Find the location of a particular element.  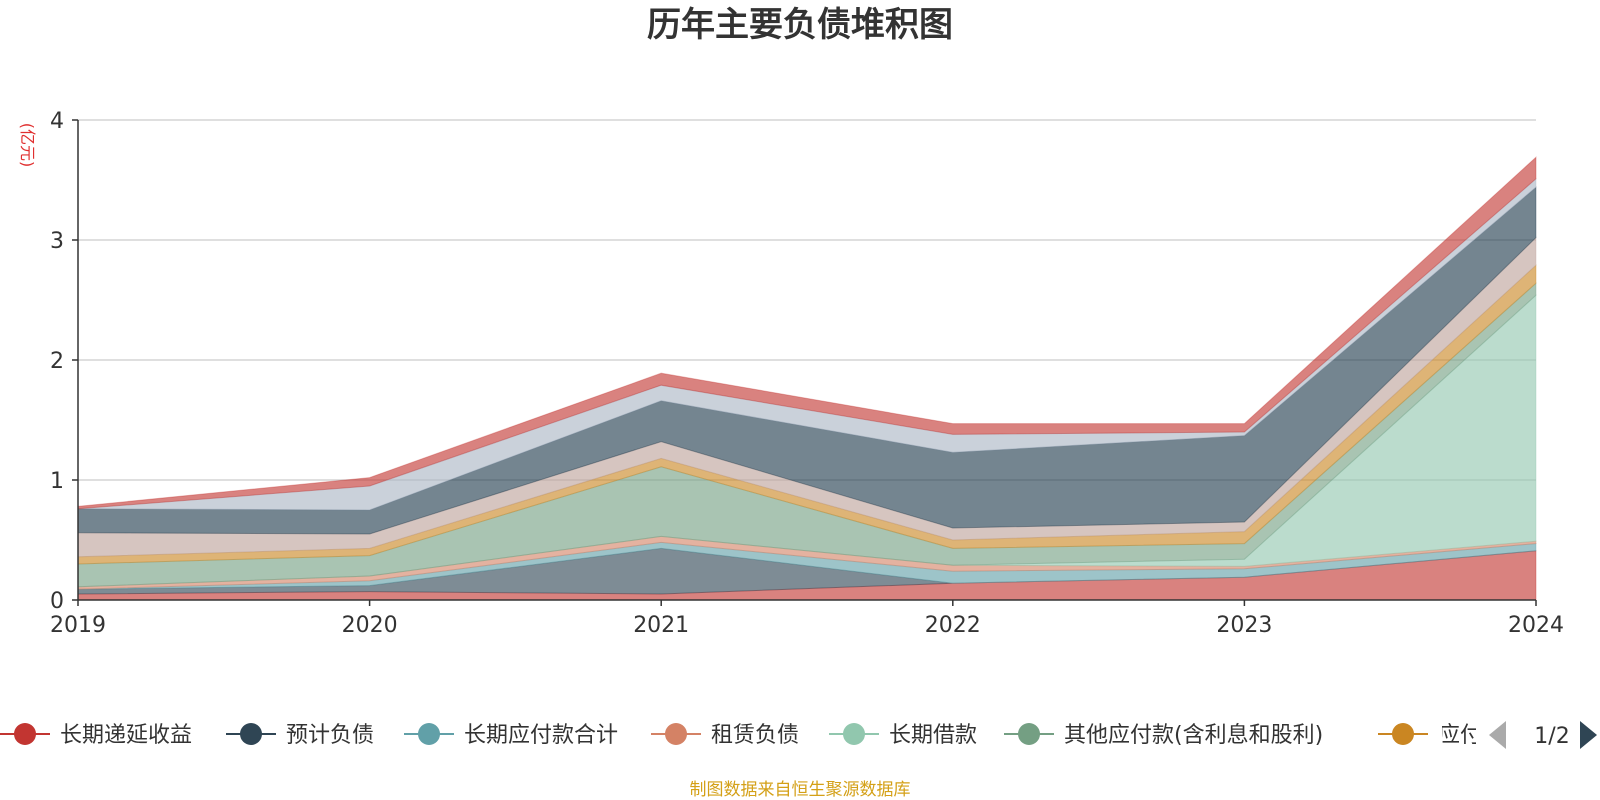

x-tick-label-2023: 2023 is located at coordinates (1244, 625).